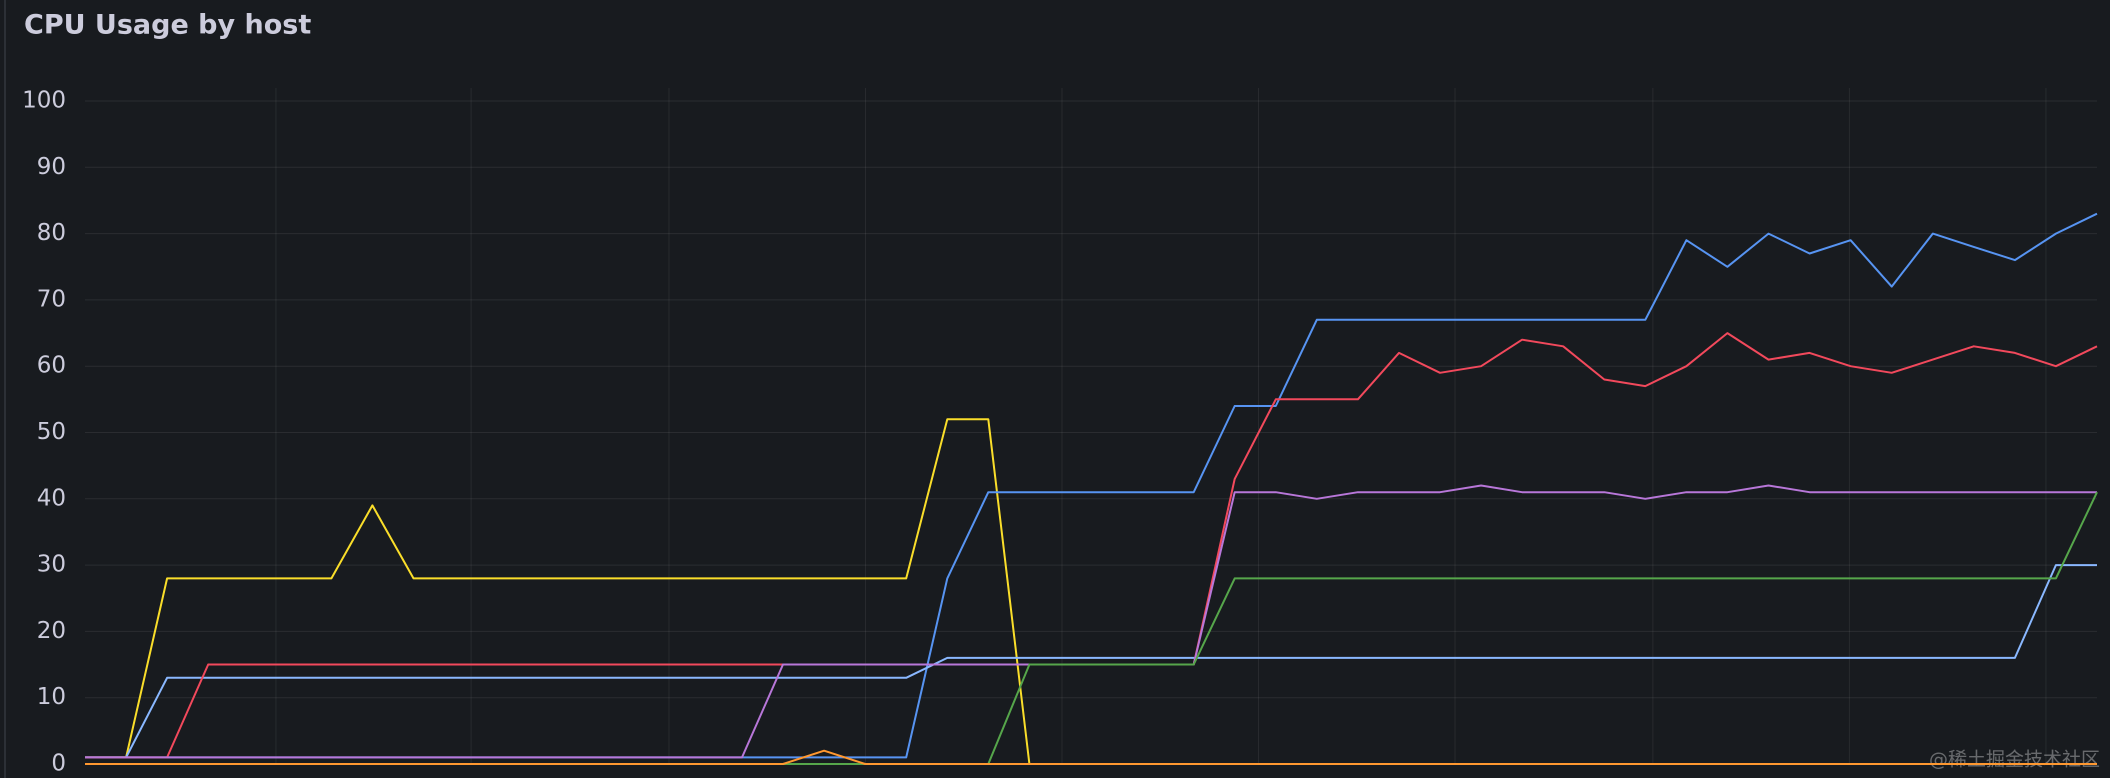  I want to click on y-tick-label: 0, so click(58, 764).